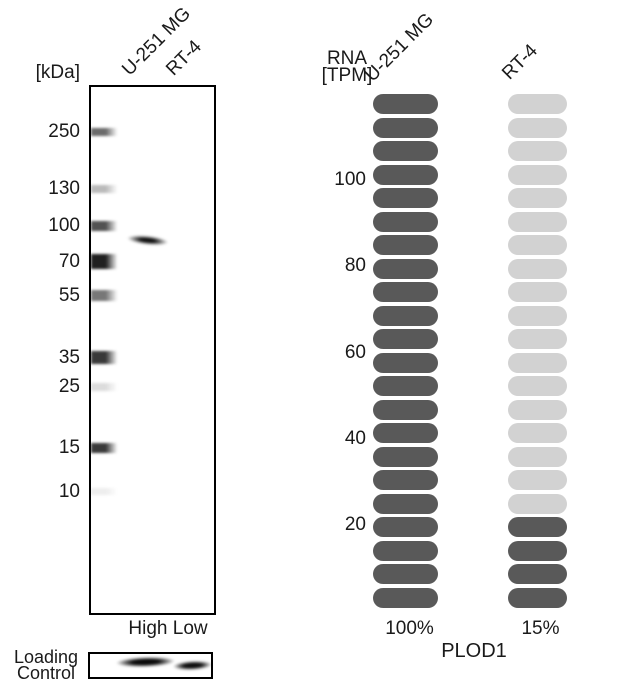 This screenshot has width=634, height=683. Describe the element at coordinates (69, 295) in the screenshot. I see `marker-label-55kda: 55` at that location.